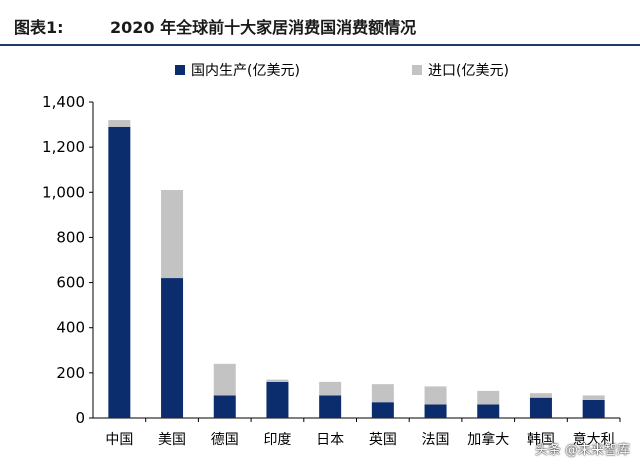  What do you see at coordinates (383, 439) in the screenshot?
I see `x-tick-label: 英国` at bounding box center [383, 439].